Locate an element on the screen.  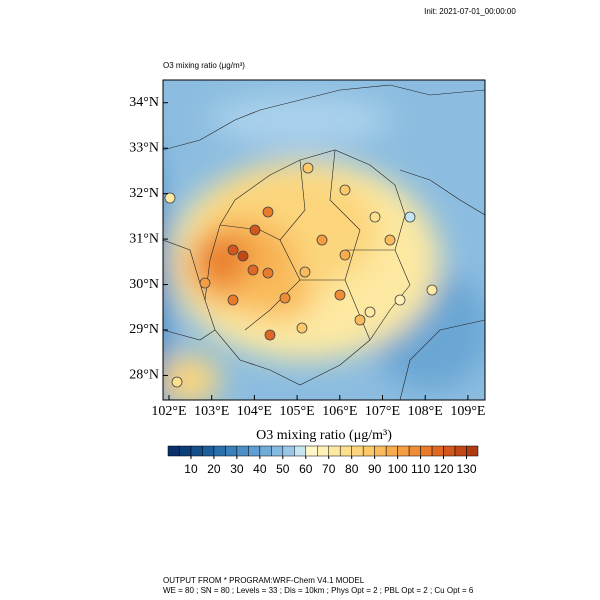
lat-tick-label: 34°N is located at coordinates (144, 102).